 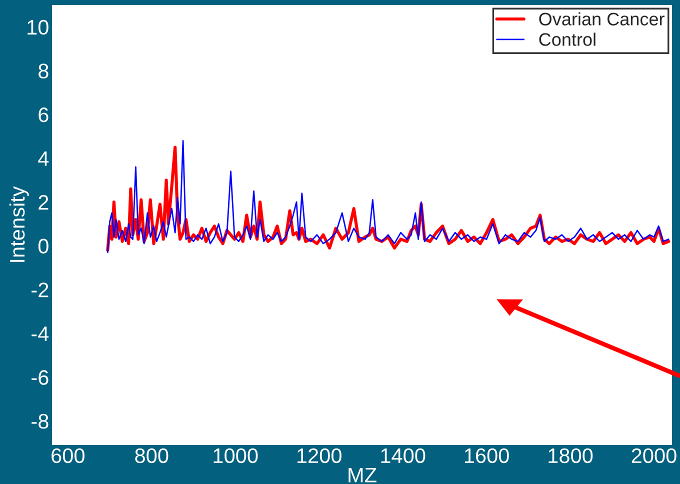 I want to click on y-tick-label: 10, so click(x=38, y=27).